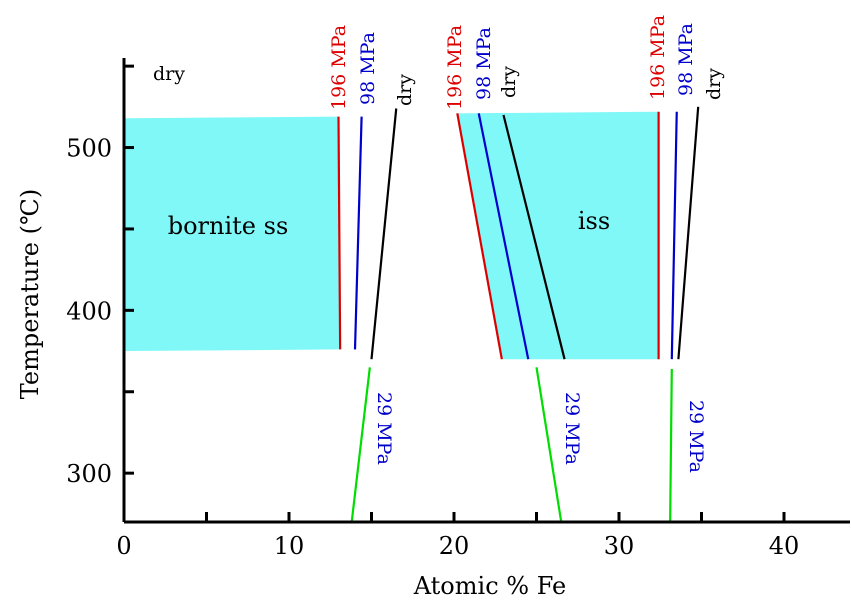  Describe the element at coordinates (489, 586) in the screenshot. I see `x-axis-title: Atomic % Fe` at that location.